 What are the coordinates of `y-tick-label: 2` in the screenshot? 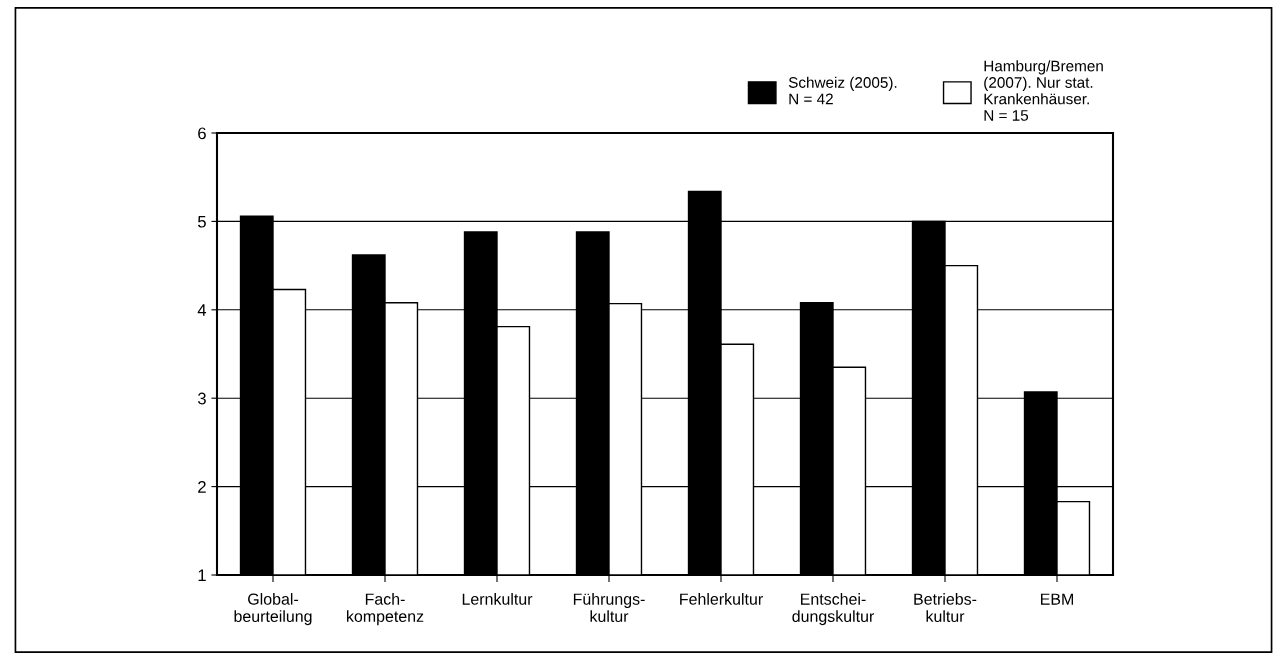 It's located at (202, 487).